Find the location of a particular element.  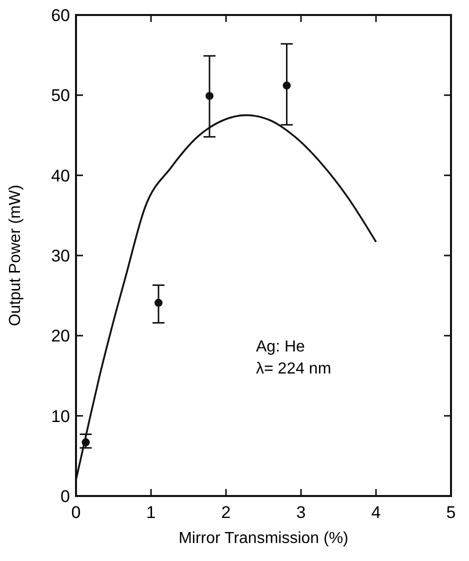

y-tick-label: 40 is located at coordinates (60, 176).